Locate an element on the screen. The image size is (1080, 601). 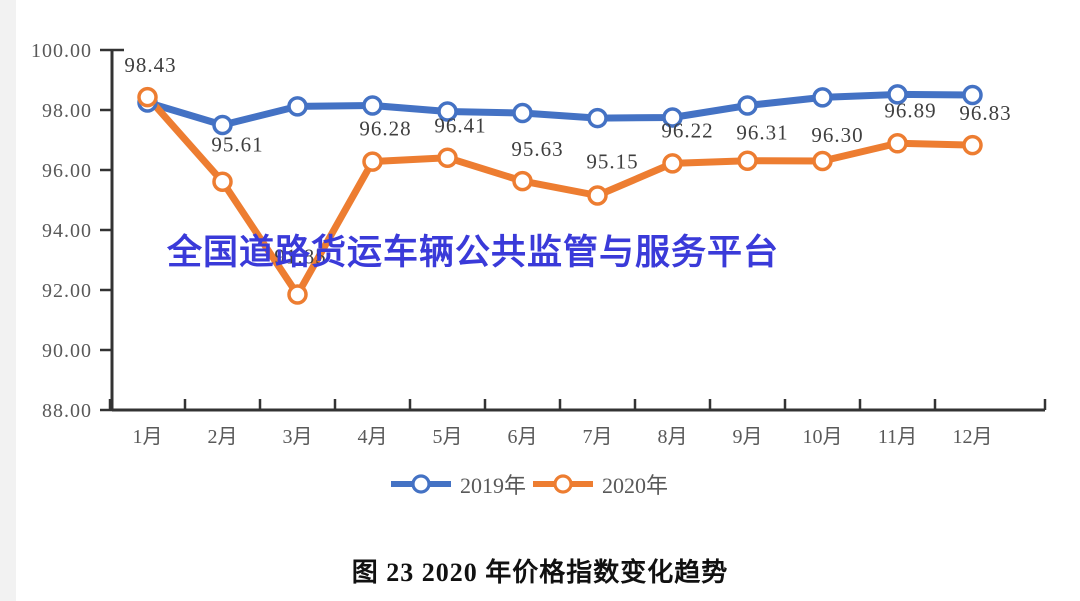
data-label-2020年-11月: 96.89 is located at coordinates (910, 110).